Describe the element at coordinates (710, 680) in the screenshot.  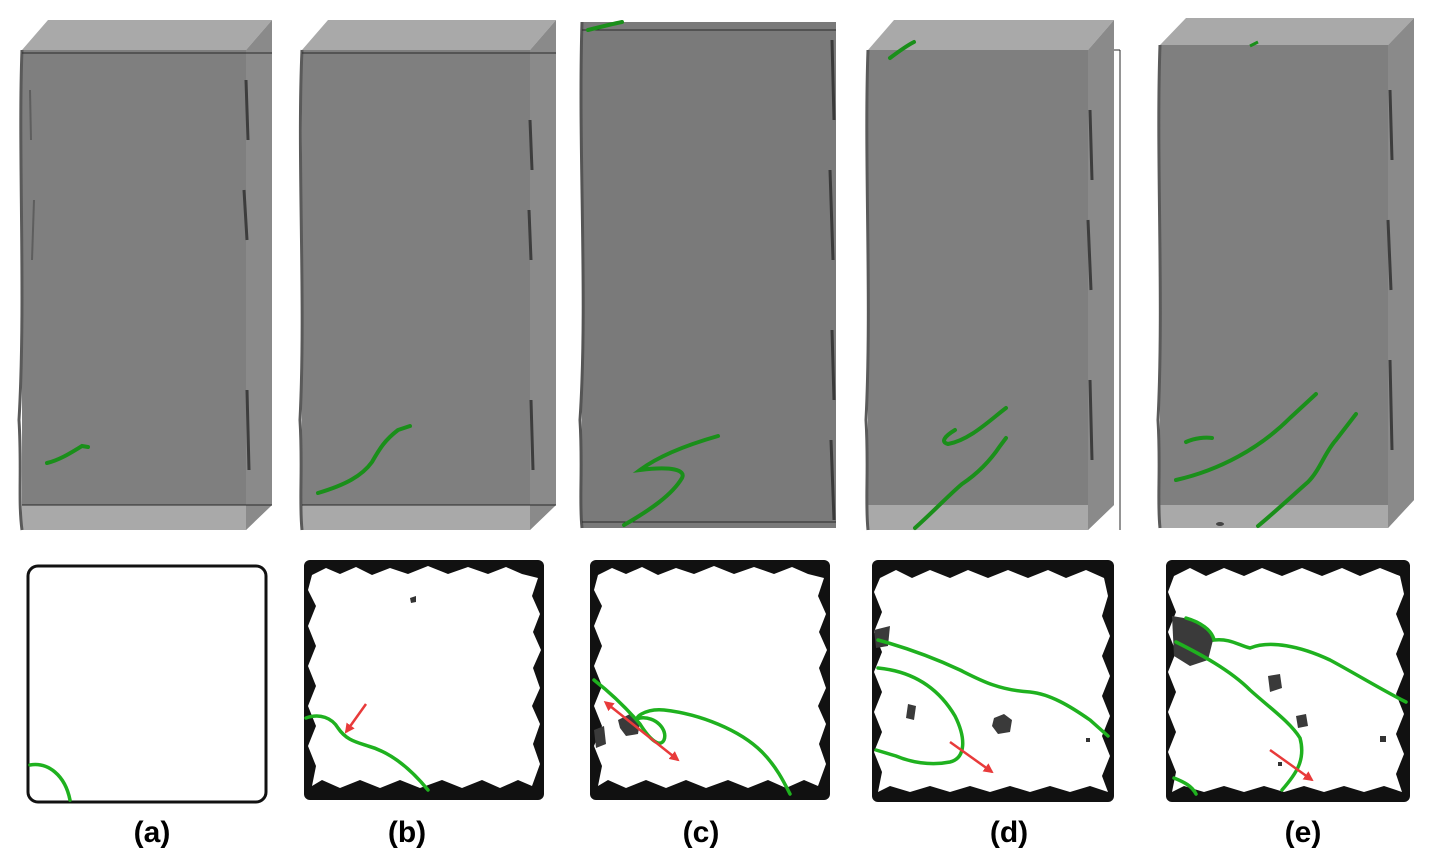
I see `cross-section-c` at that location.